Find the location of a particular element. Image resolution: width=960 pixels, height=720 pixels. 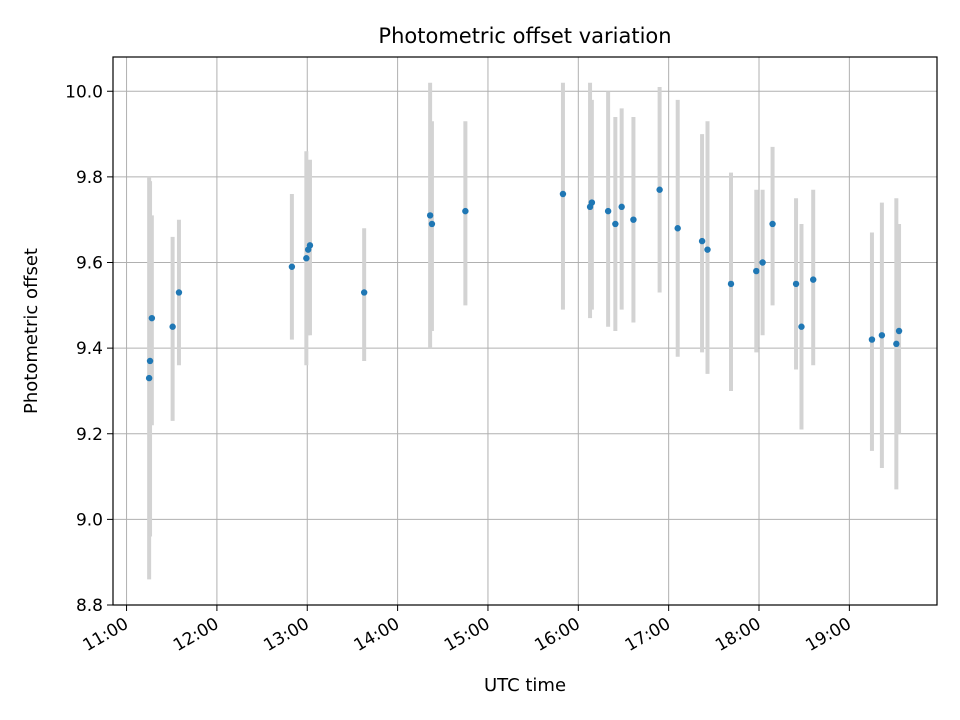

y-tick-label: 9.8 is located at coordinates (89, 178).